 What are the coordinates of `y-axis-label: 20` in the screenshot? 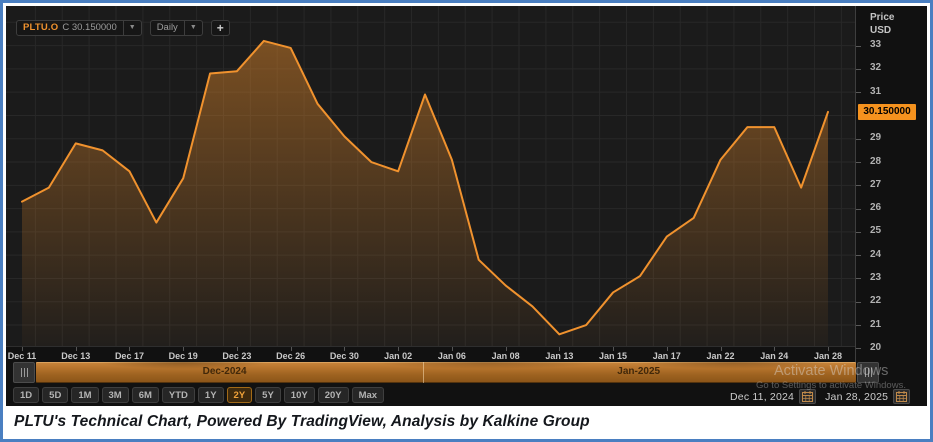 It's located at (876, 347).